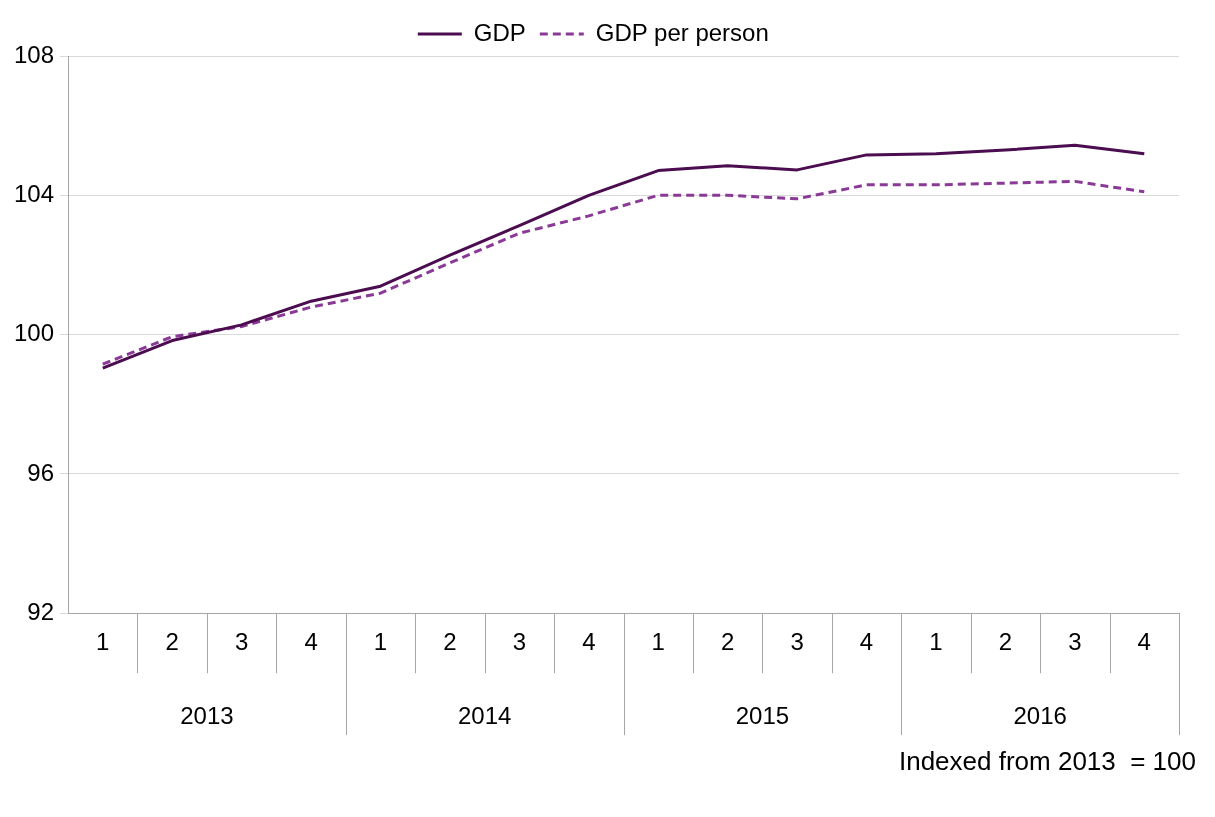 This screenshot has height=817, width=1215. What do you see at coordinates (1047, 761) in the screenshot?
I see `text: Indexed from 2013 = 100` at bounding box center [1047, 761].